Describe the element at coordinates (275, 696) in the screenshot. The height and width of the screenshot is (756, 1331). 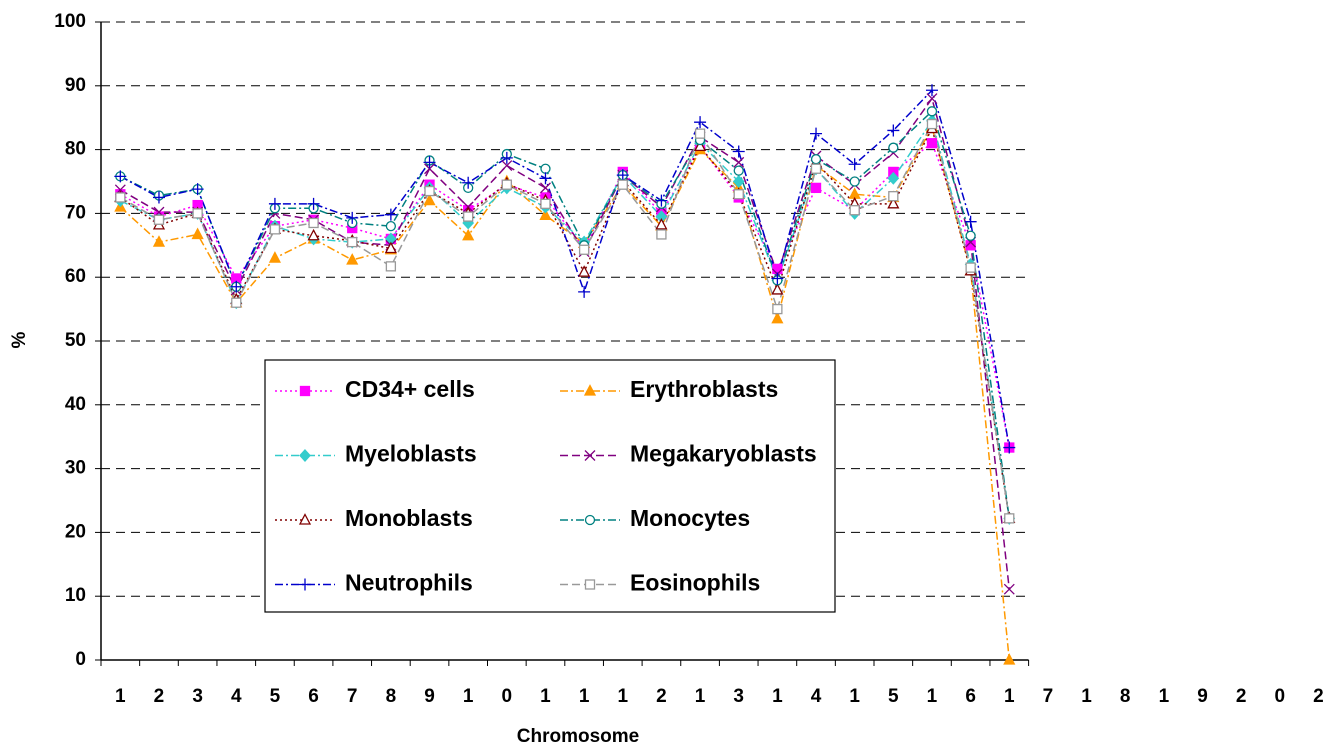
I see `x-tick-label: 5` at that location.